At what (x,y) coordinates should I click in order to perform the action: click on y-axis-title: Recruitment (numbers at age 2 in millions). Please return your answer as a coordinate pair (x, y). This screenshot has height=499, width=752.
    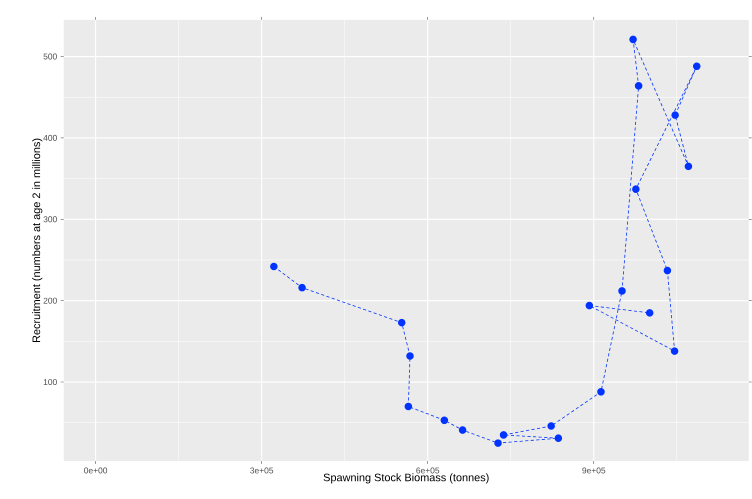
    Looking at the image, I should click on (37, 240).